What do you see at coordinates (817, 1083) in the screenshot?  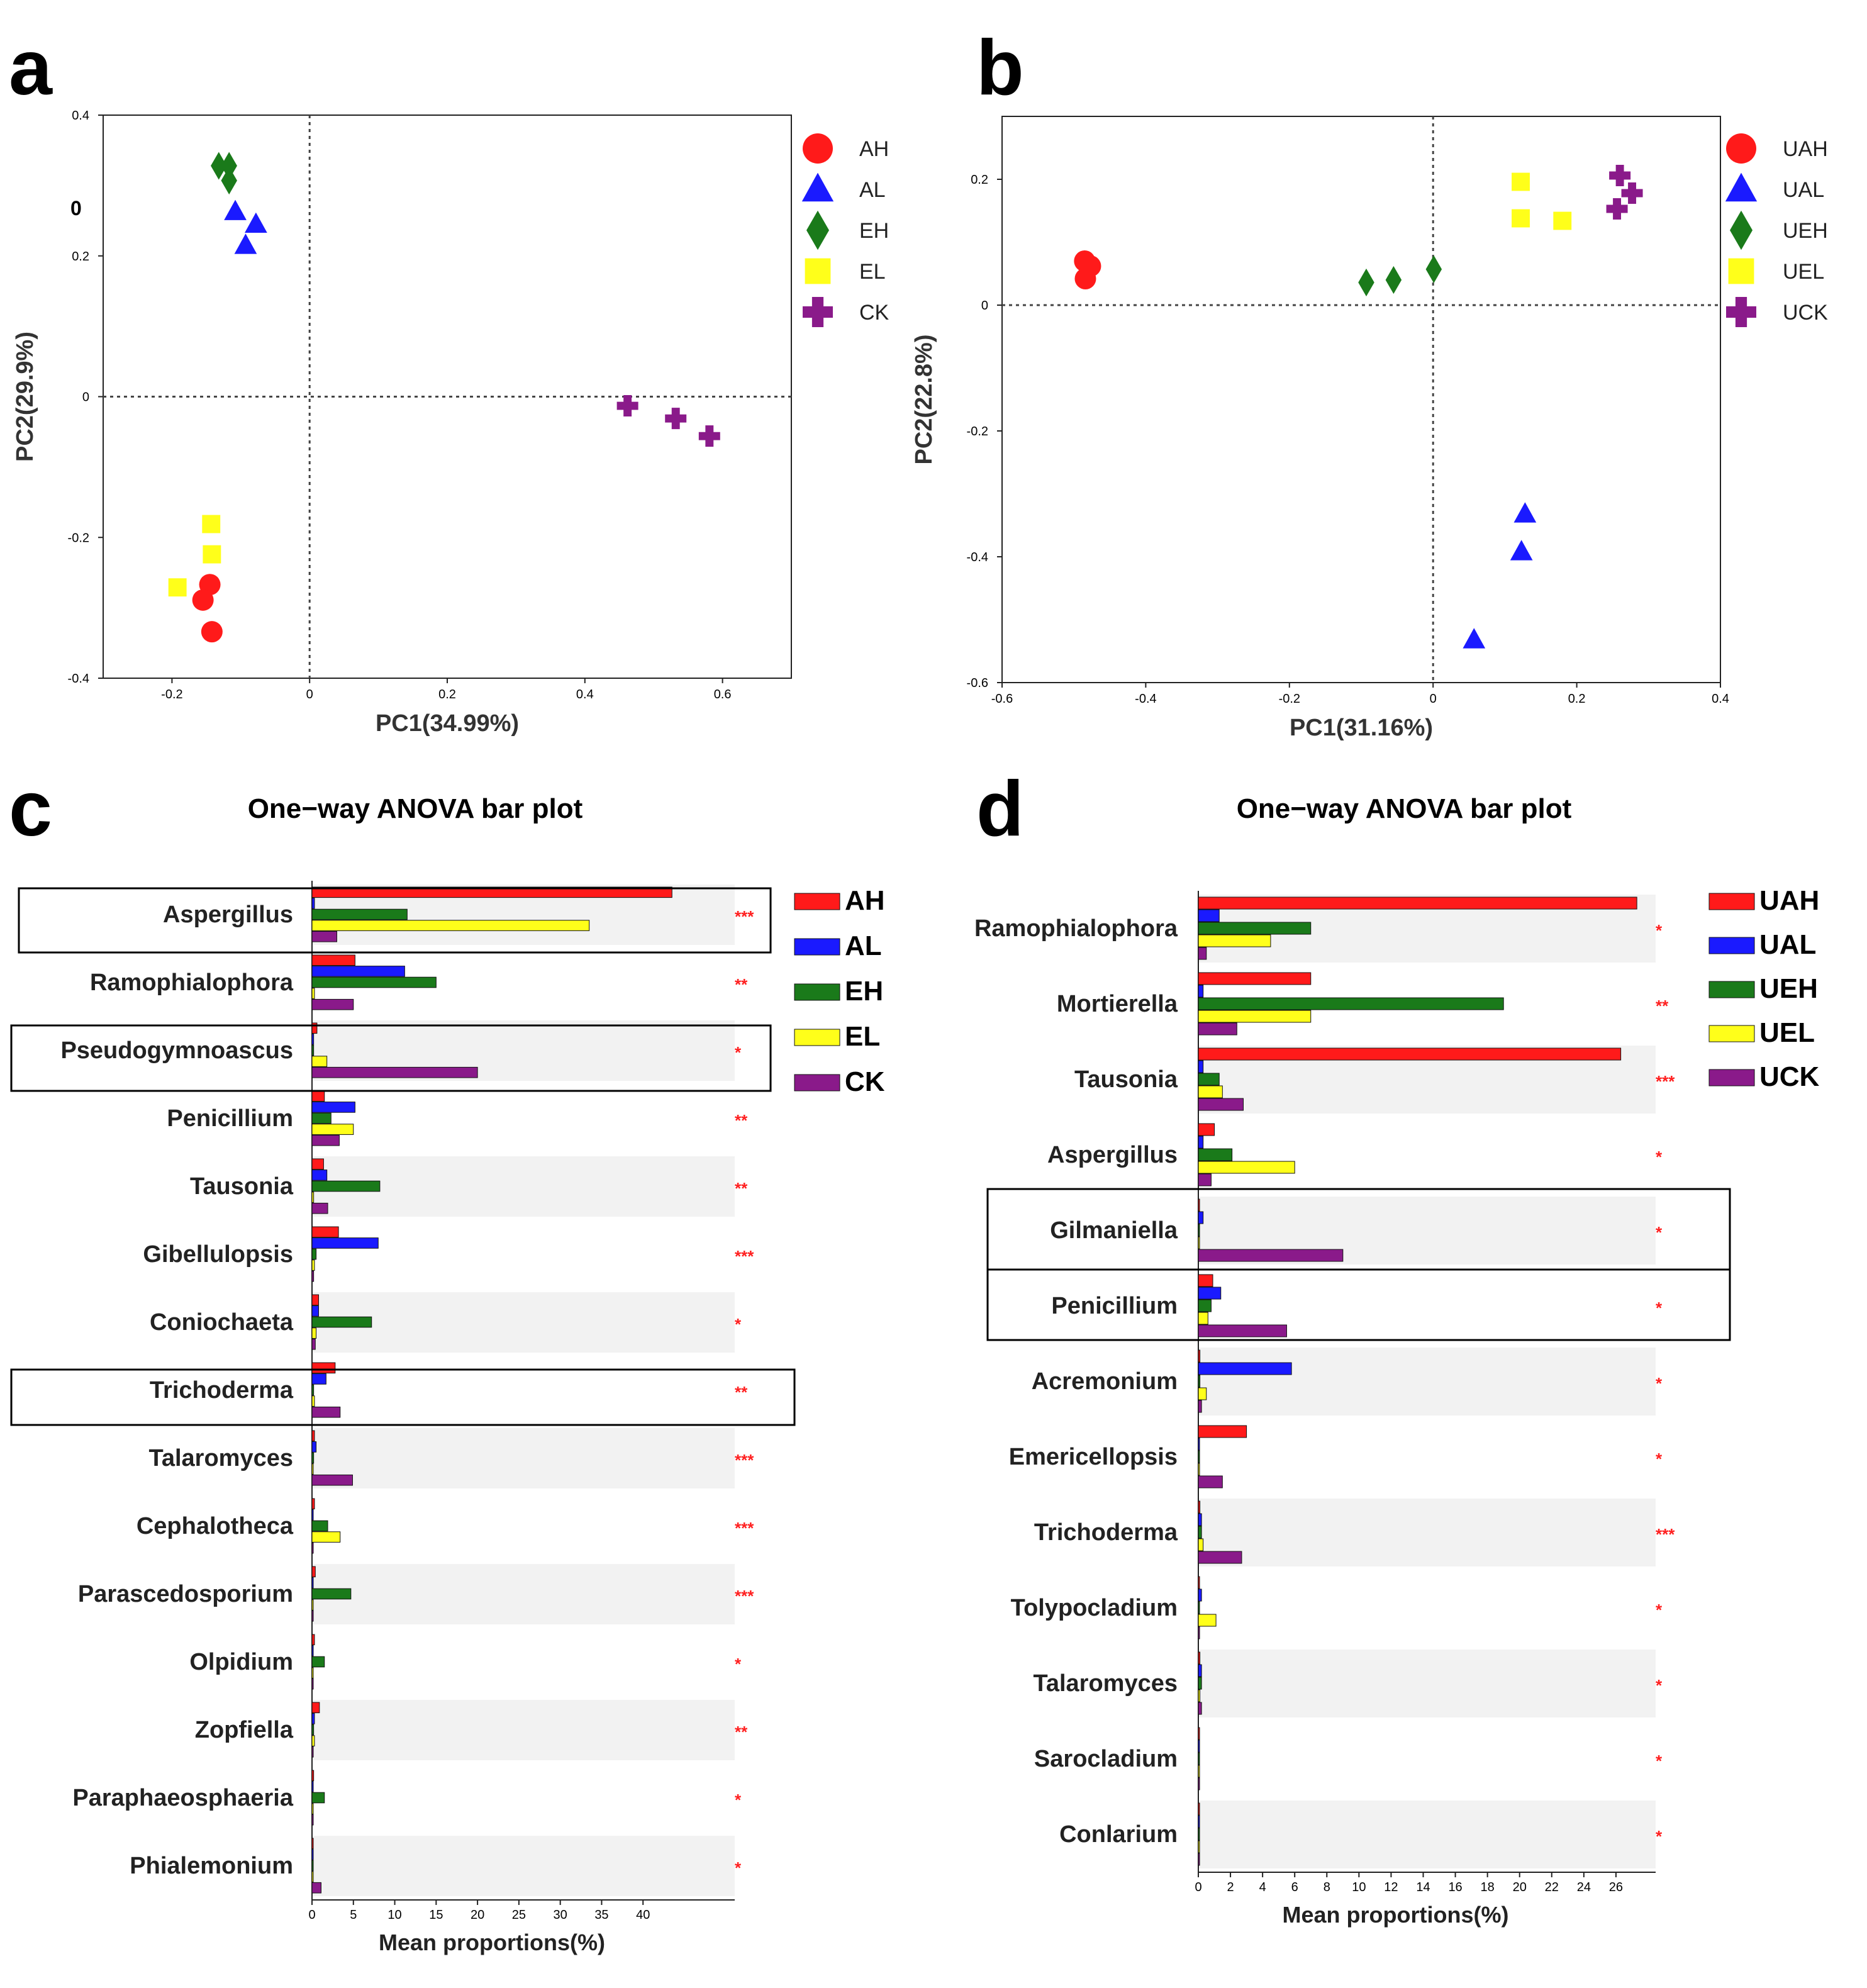 I see `legend-swatch-CK` at bounding box center [817, 1083].